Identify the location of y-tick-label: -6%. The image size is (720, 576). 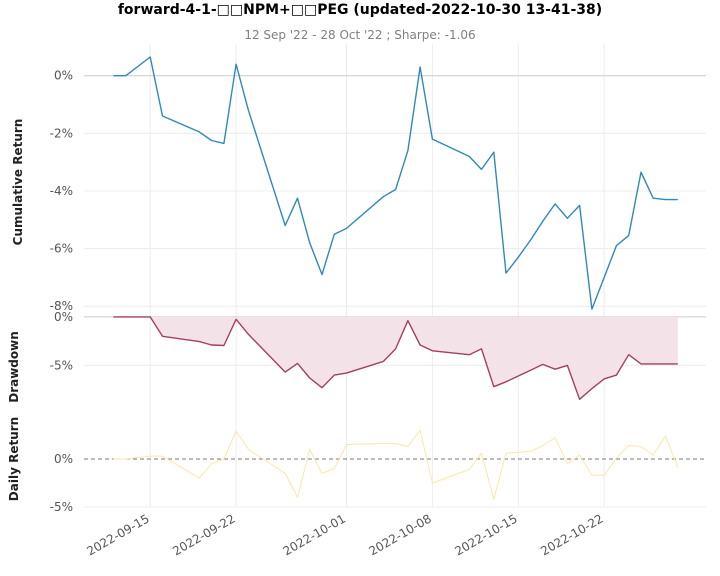
(61, 249).